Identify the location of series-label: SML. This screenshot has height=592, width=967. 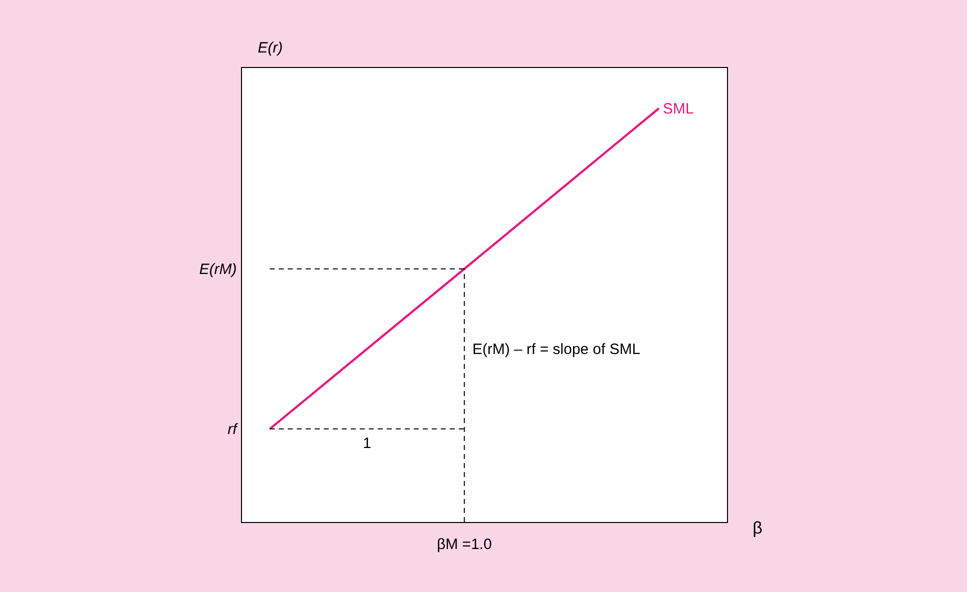
(678, 109).